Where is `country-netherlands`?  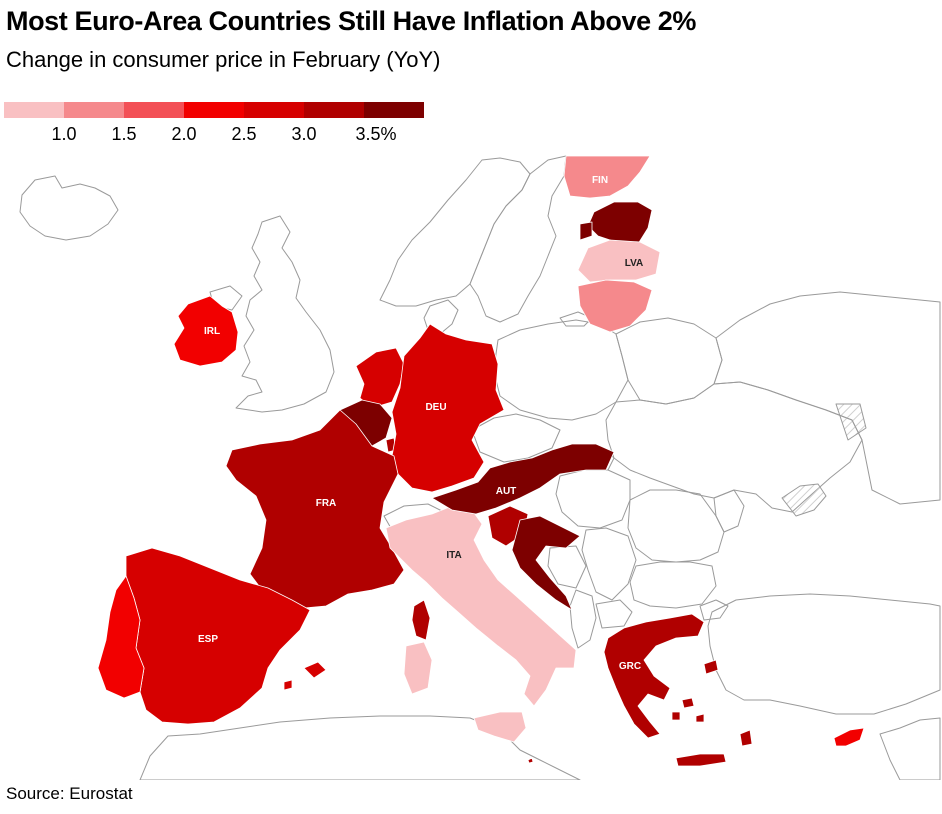 country-netherlands is located at coordinates (380, 378).